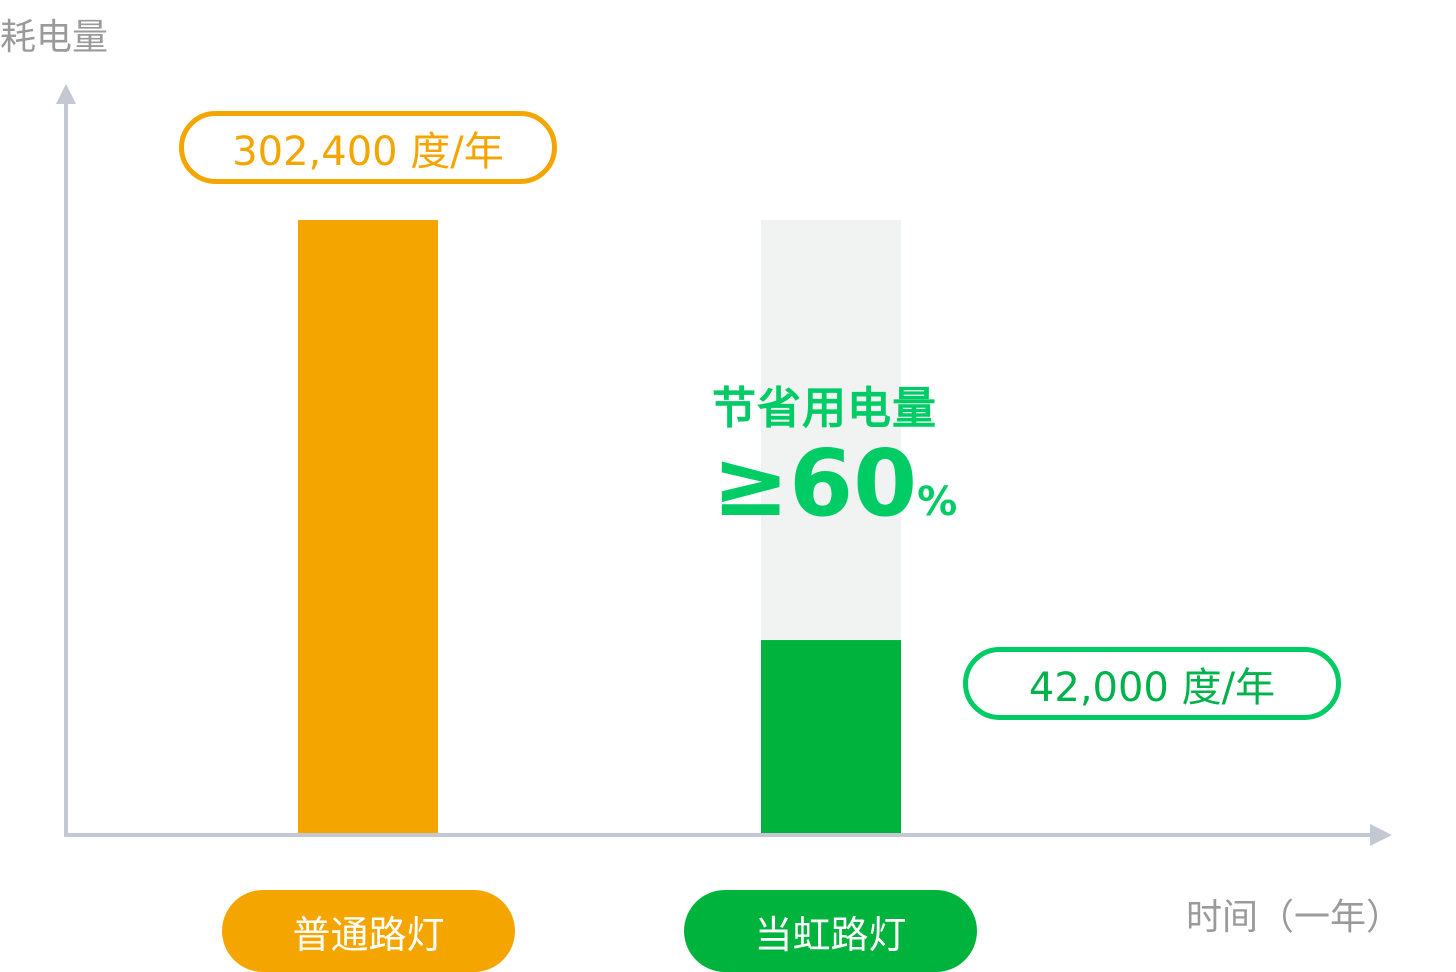  Describe the element at coordinates (815, 483) in the screenshot. I see `savings-value: ≥60` at that location.